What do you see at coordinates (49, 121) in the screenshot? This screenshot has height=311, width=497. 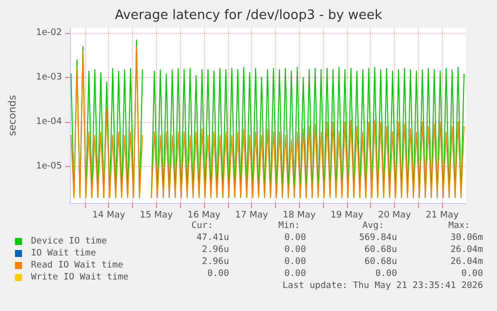 I see `y-tick-label: 1e-04` at bounding box center [49, 121].